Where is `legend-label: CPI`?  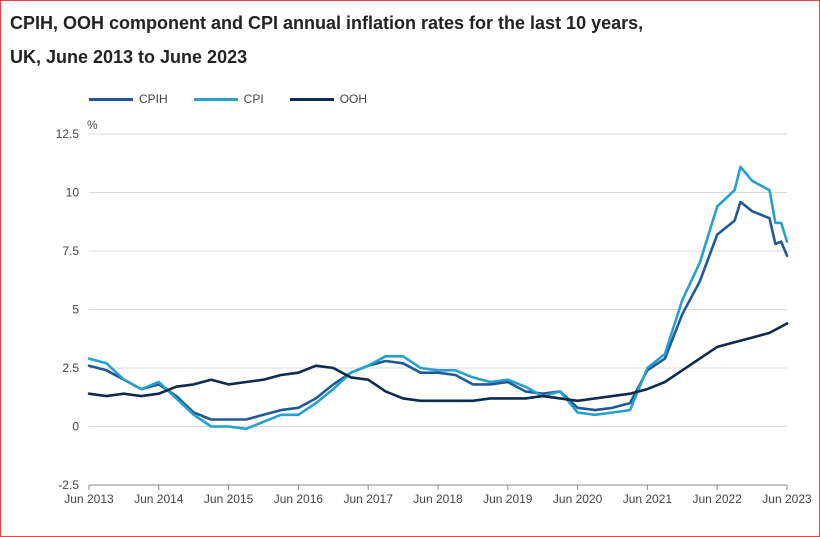
legend-label: CPI is located at coordinates (253, 99).